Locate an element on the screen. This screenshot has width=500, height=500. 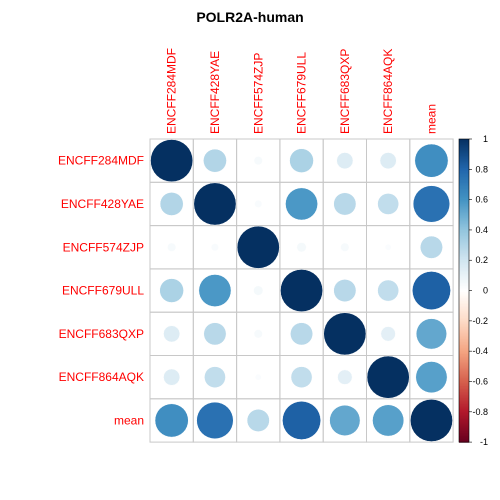
colorbar-tick-label: 0.4 is located at coordinates (481, 230).